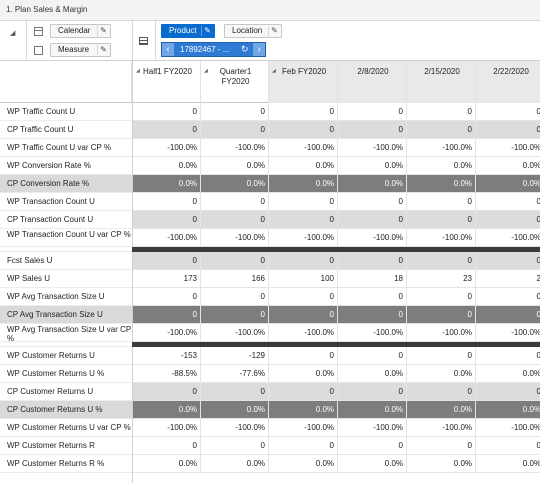 This screenshot has width=540, height=483. What do you see at coordinates (66, 333) in the screenshot?
I see `row-label: WP Avg Transaction Size U var CP %` at bounding box center [66, 333].